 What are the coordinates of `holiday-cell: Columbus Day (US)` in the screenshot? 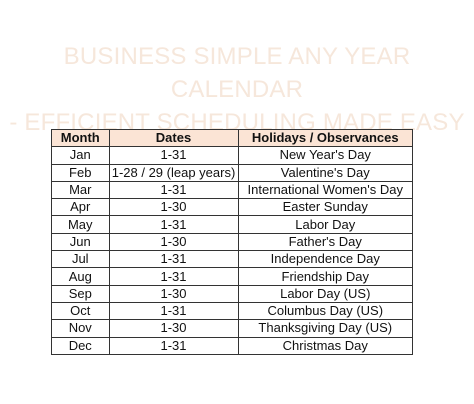 It's located at (325, 311).